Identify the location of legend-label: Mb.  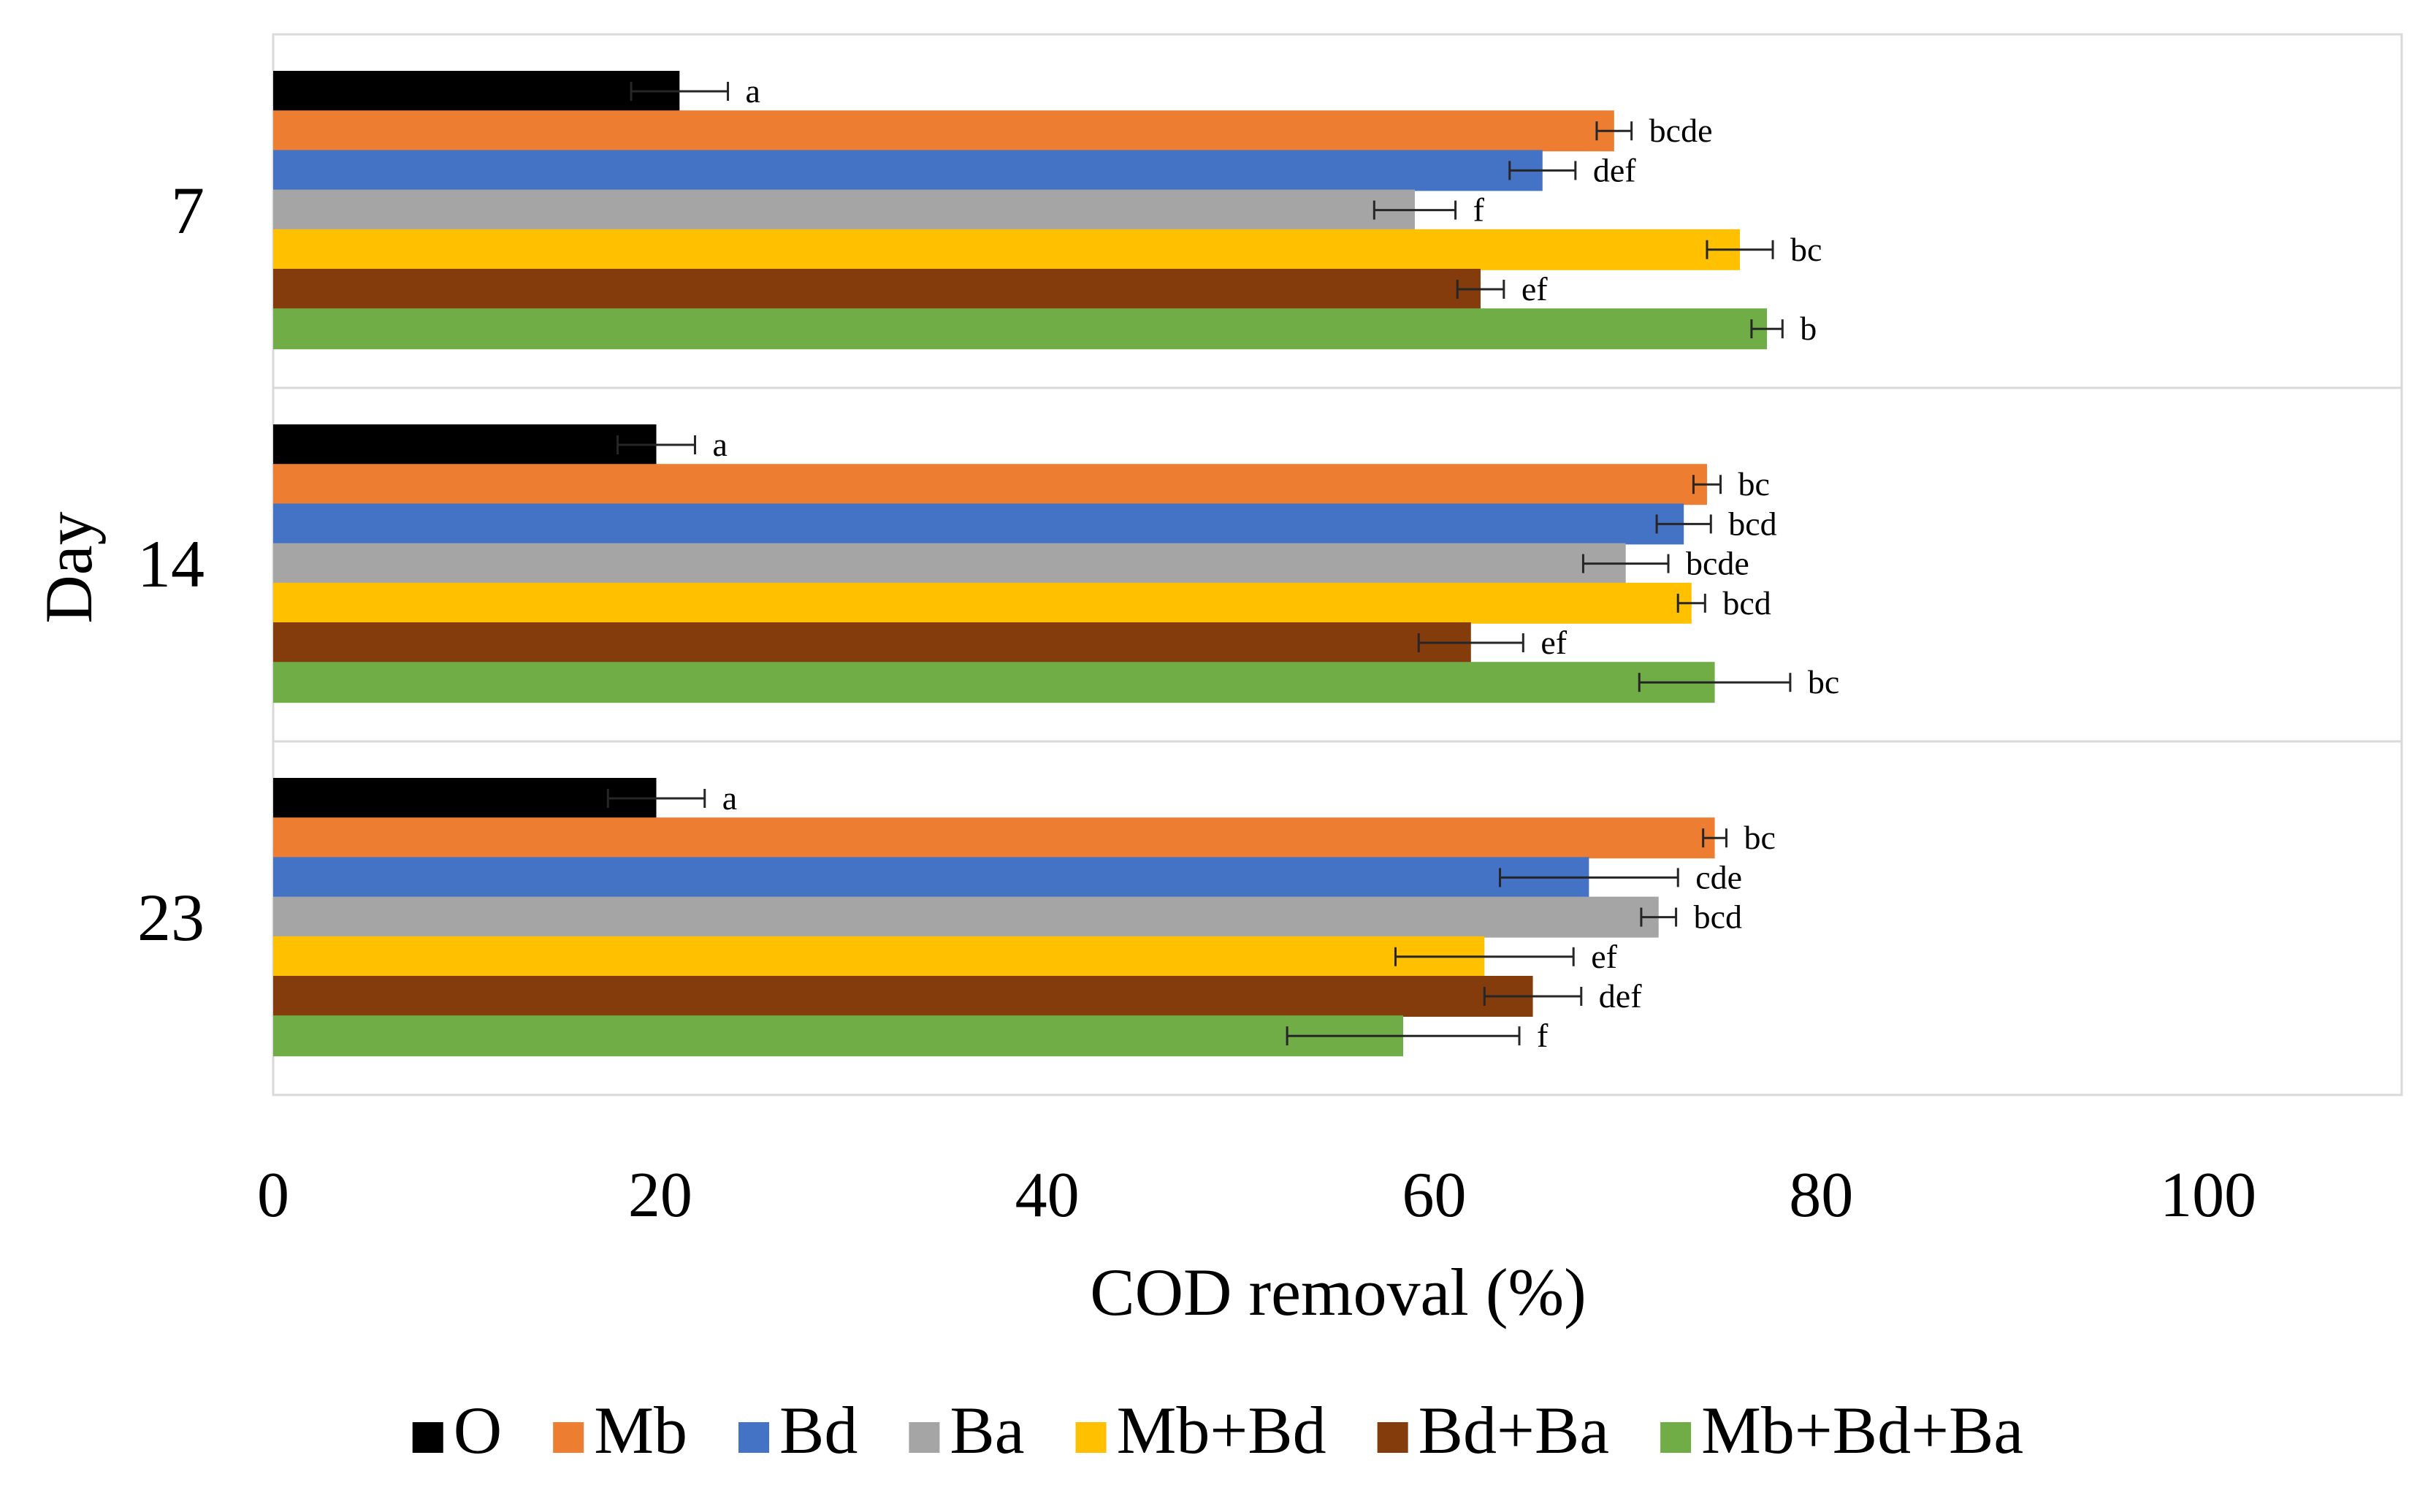
(640, 1430).